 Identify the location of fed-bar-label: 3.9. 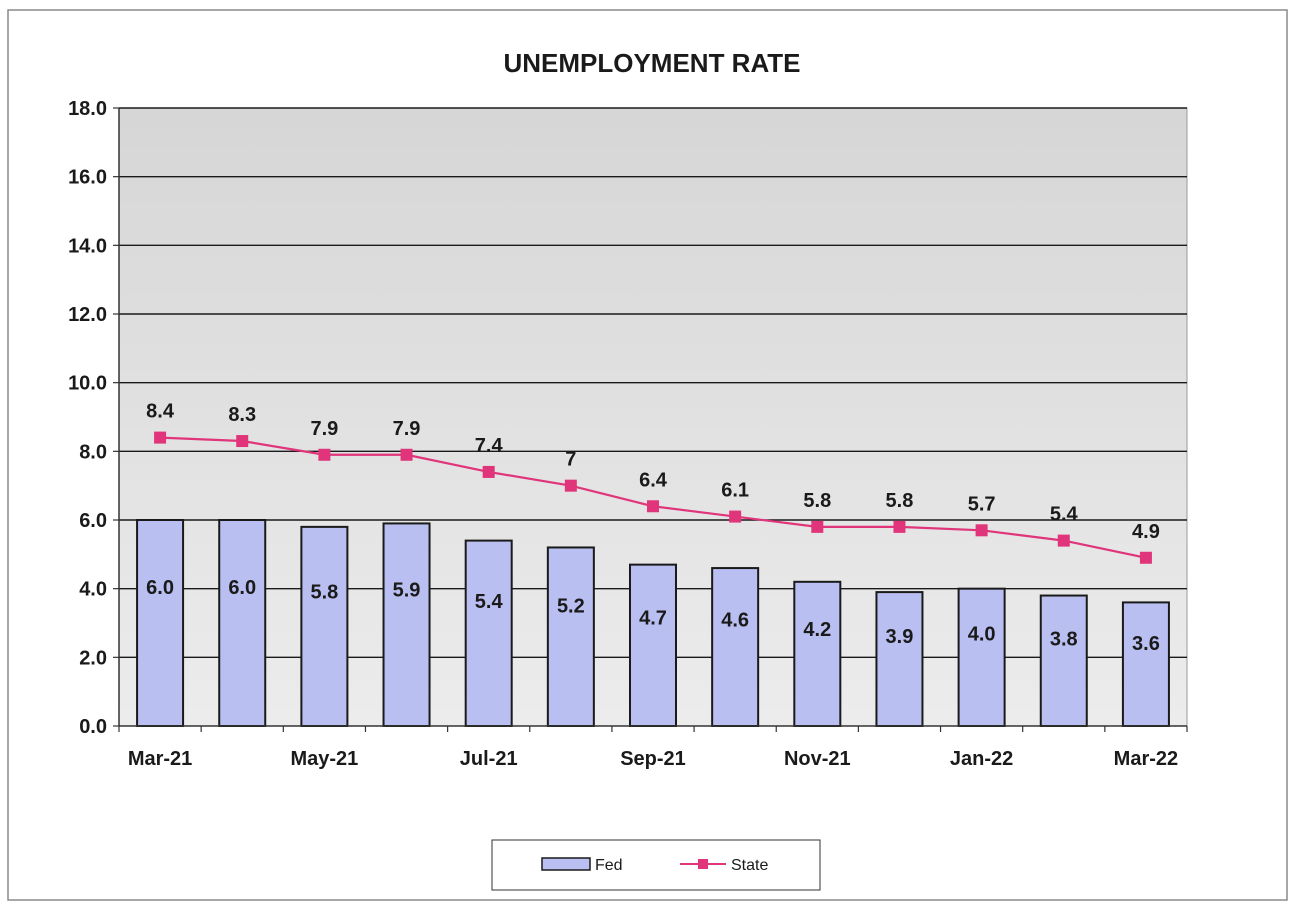
(900, 637).